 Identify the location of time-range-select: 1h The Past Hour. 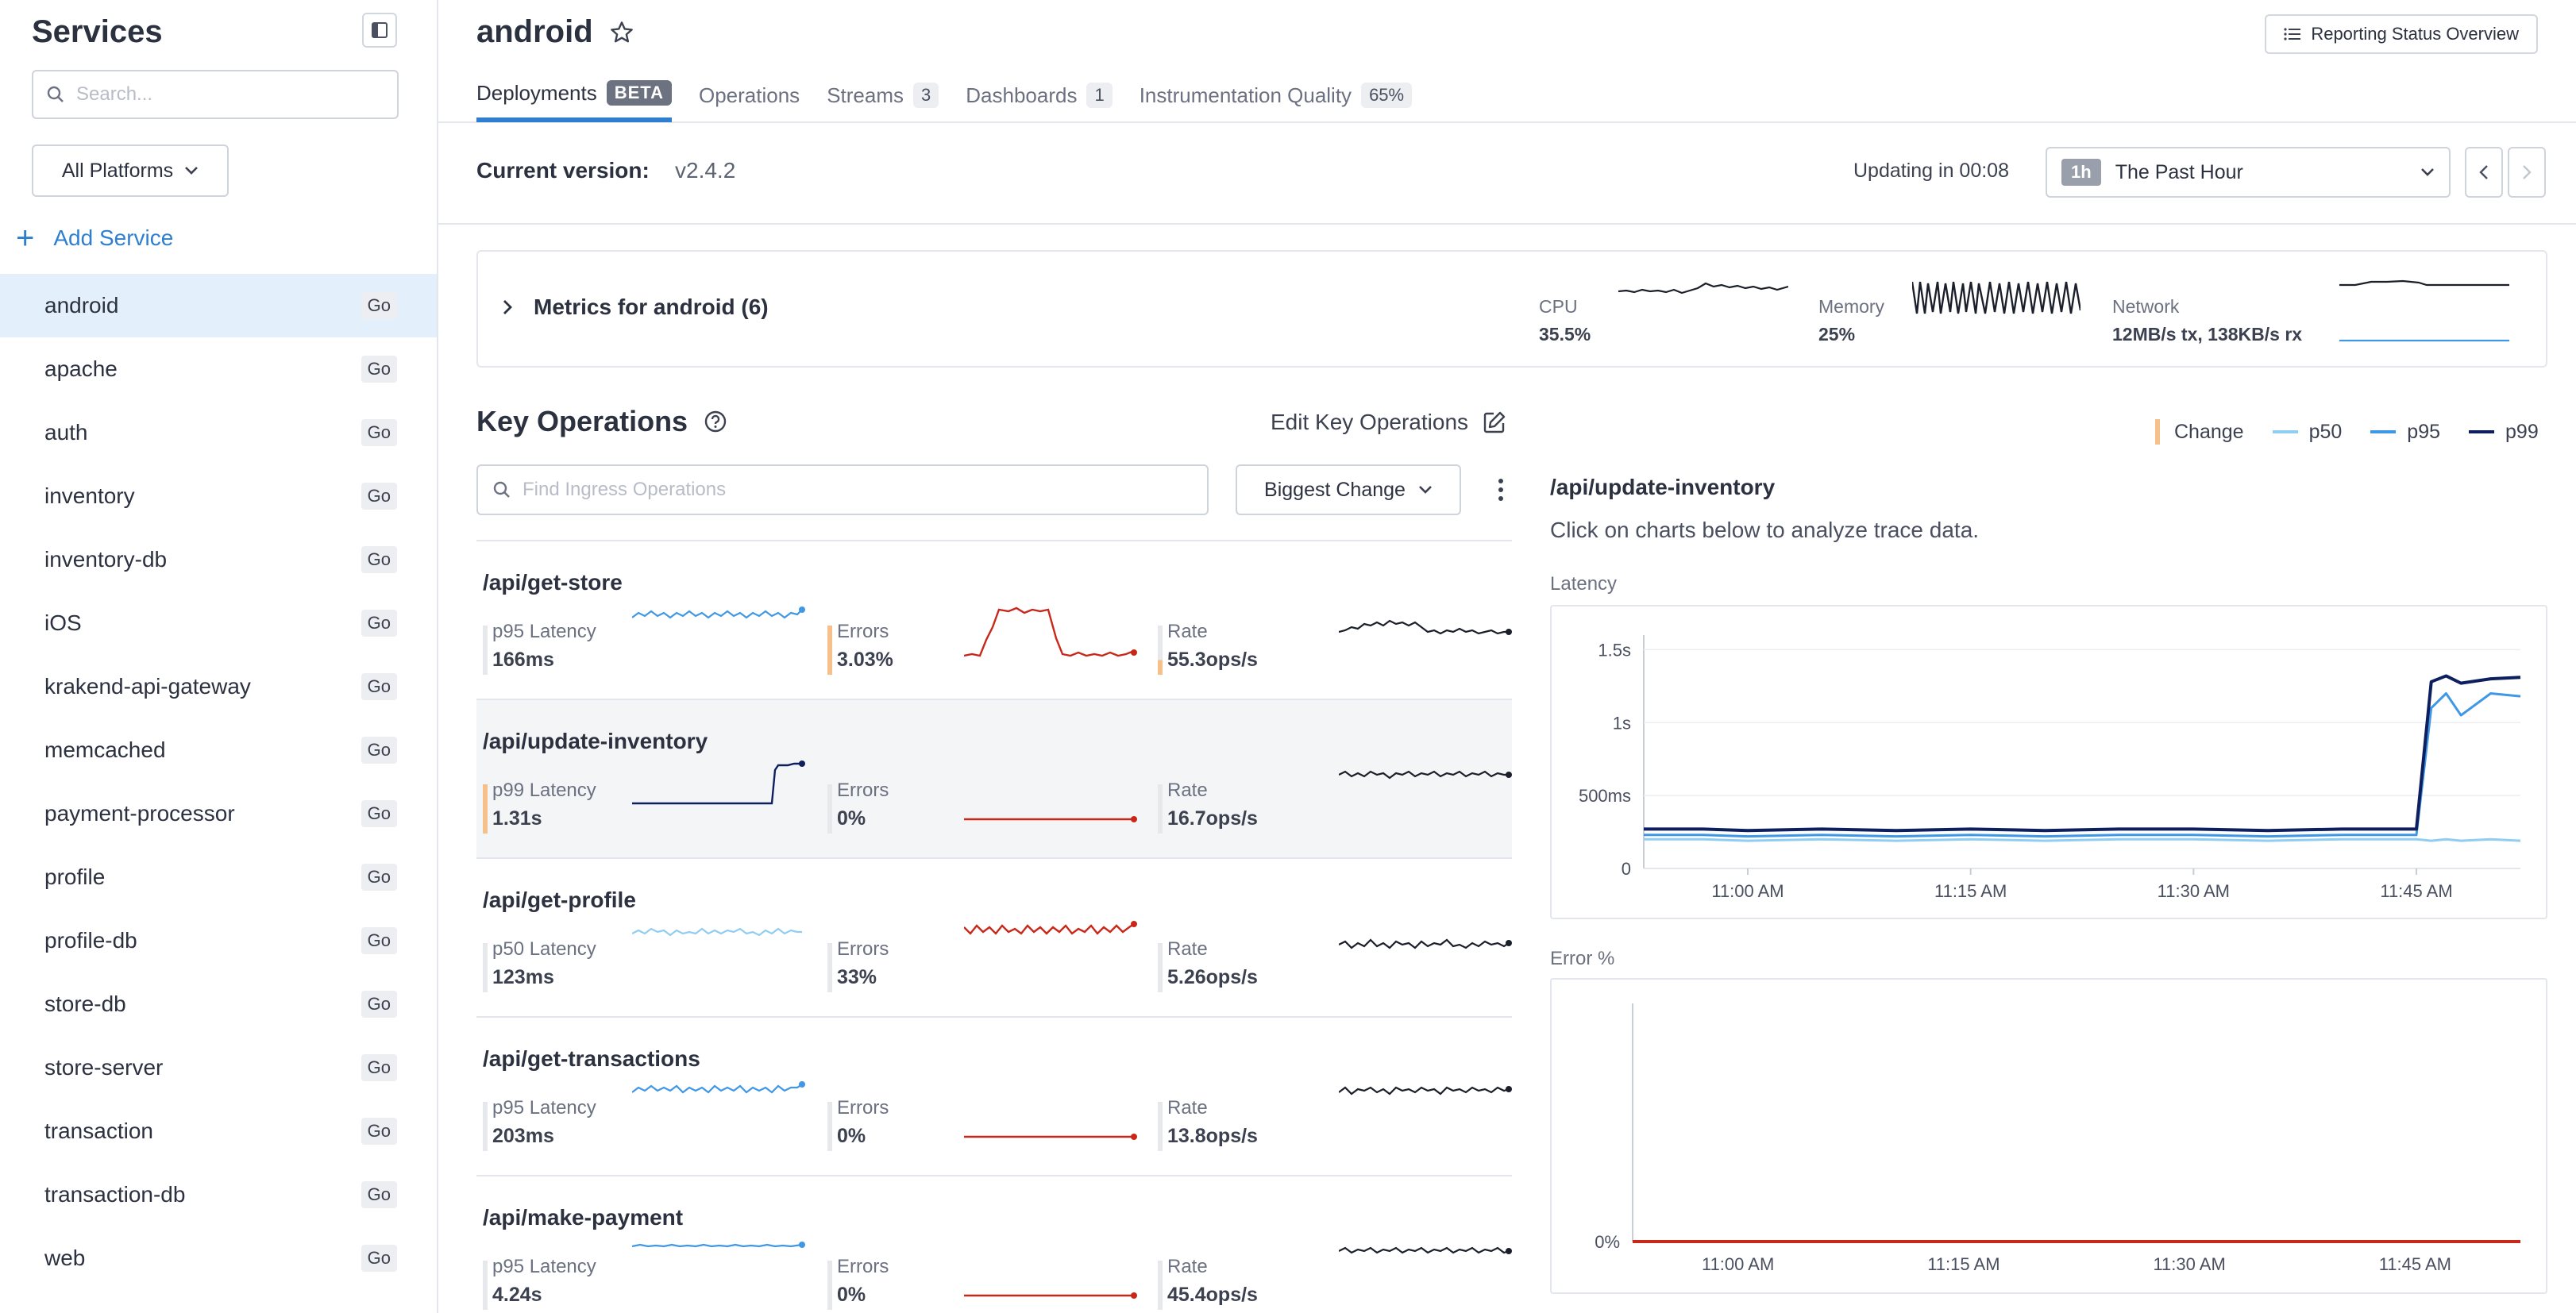
(2248, 172).